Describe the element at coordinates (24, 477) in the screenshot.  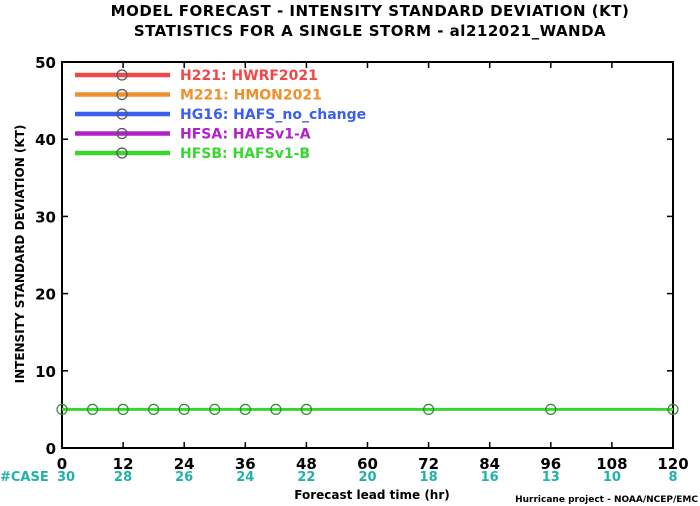
I see `case-row-label: #CASE` at that location.